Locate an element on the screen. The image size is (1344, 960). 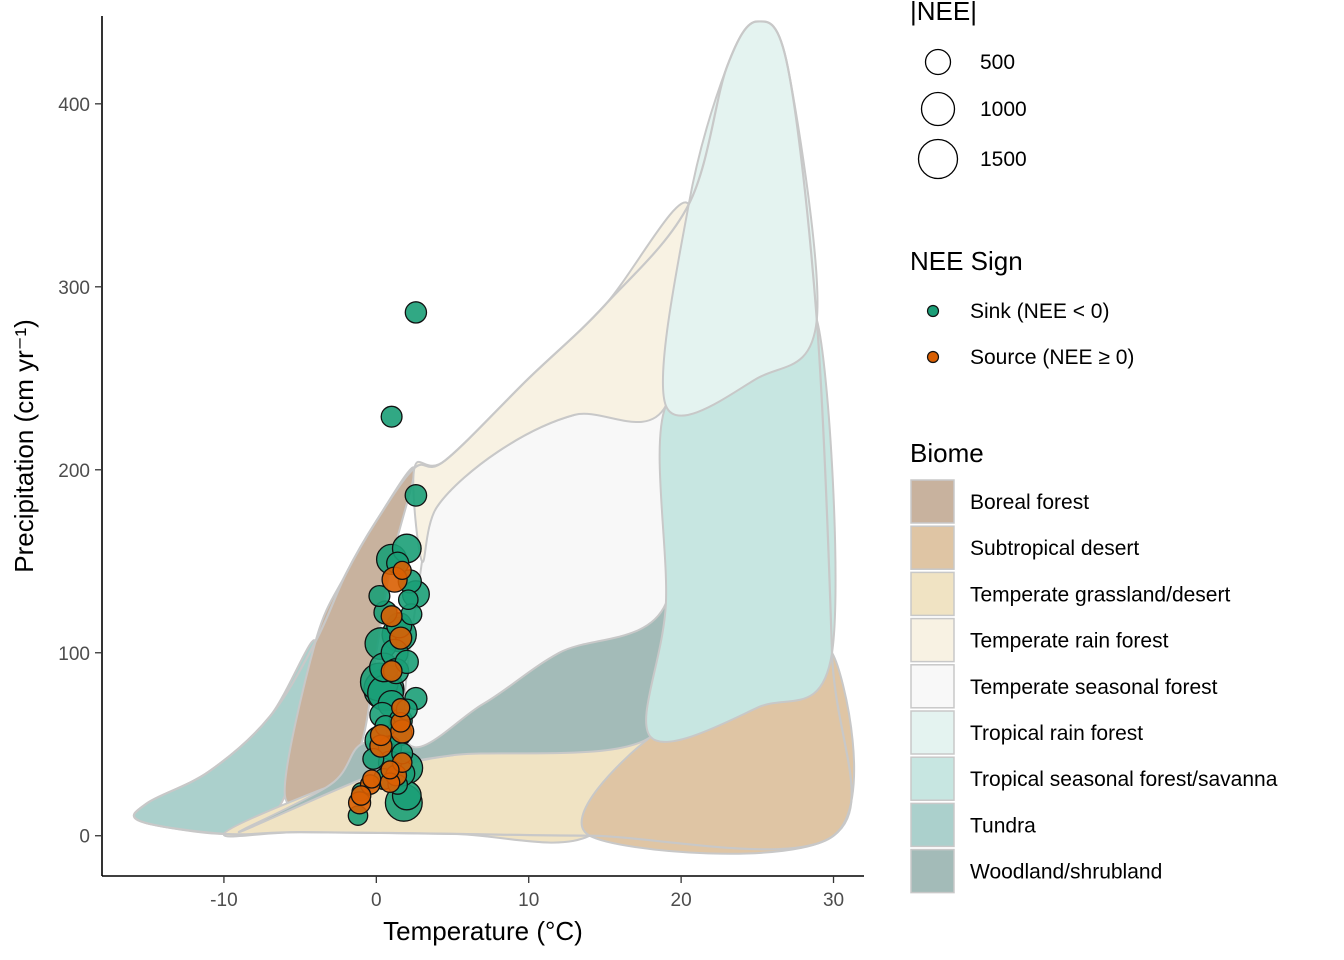
sign-legend-label: Sink (NEE < 0) is located at coordinates (1039, 311).